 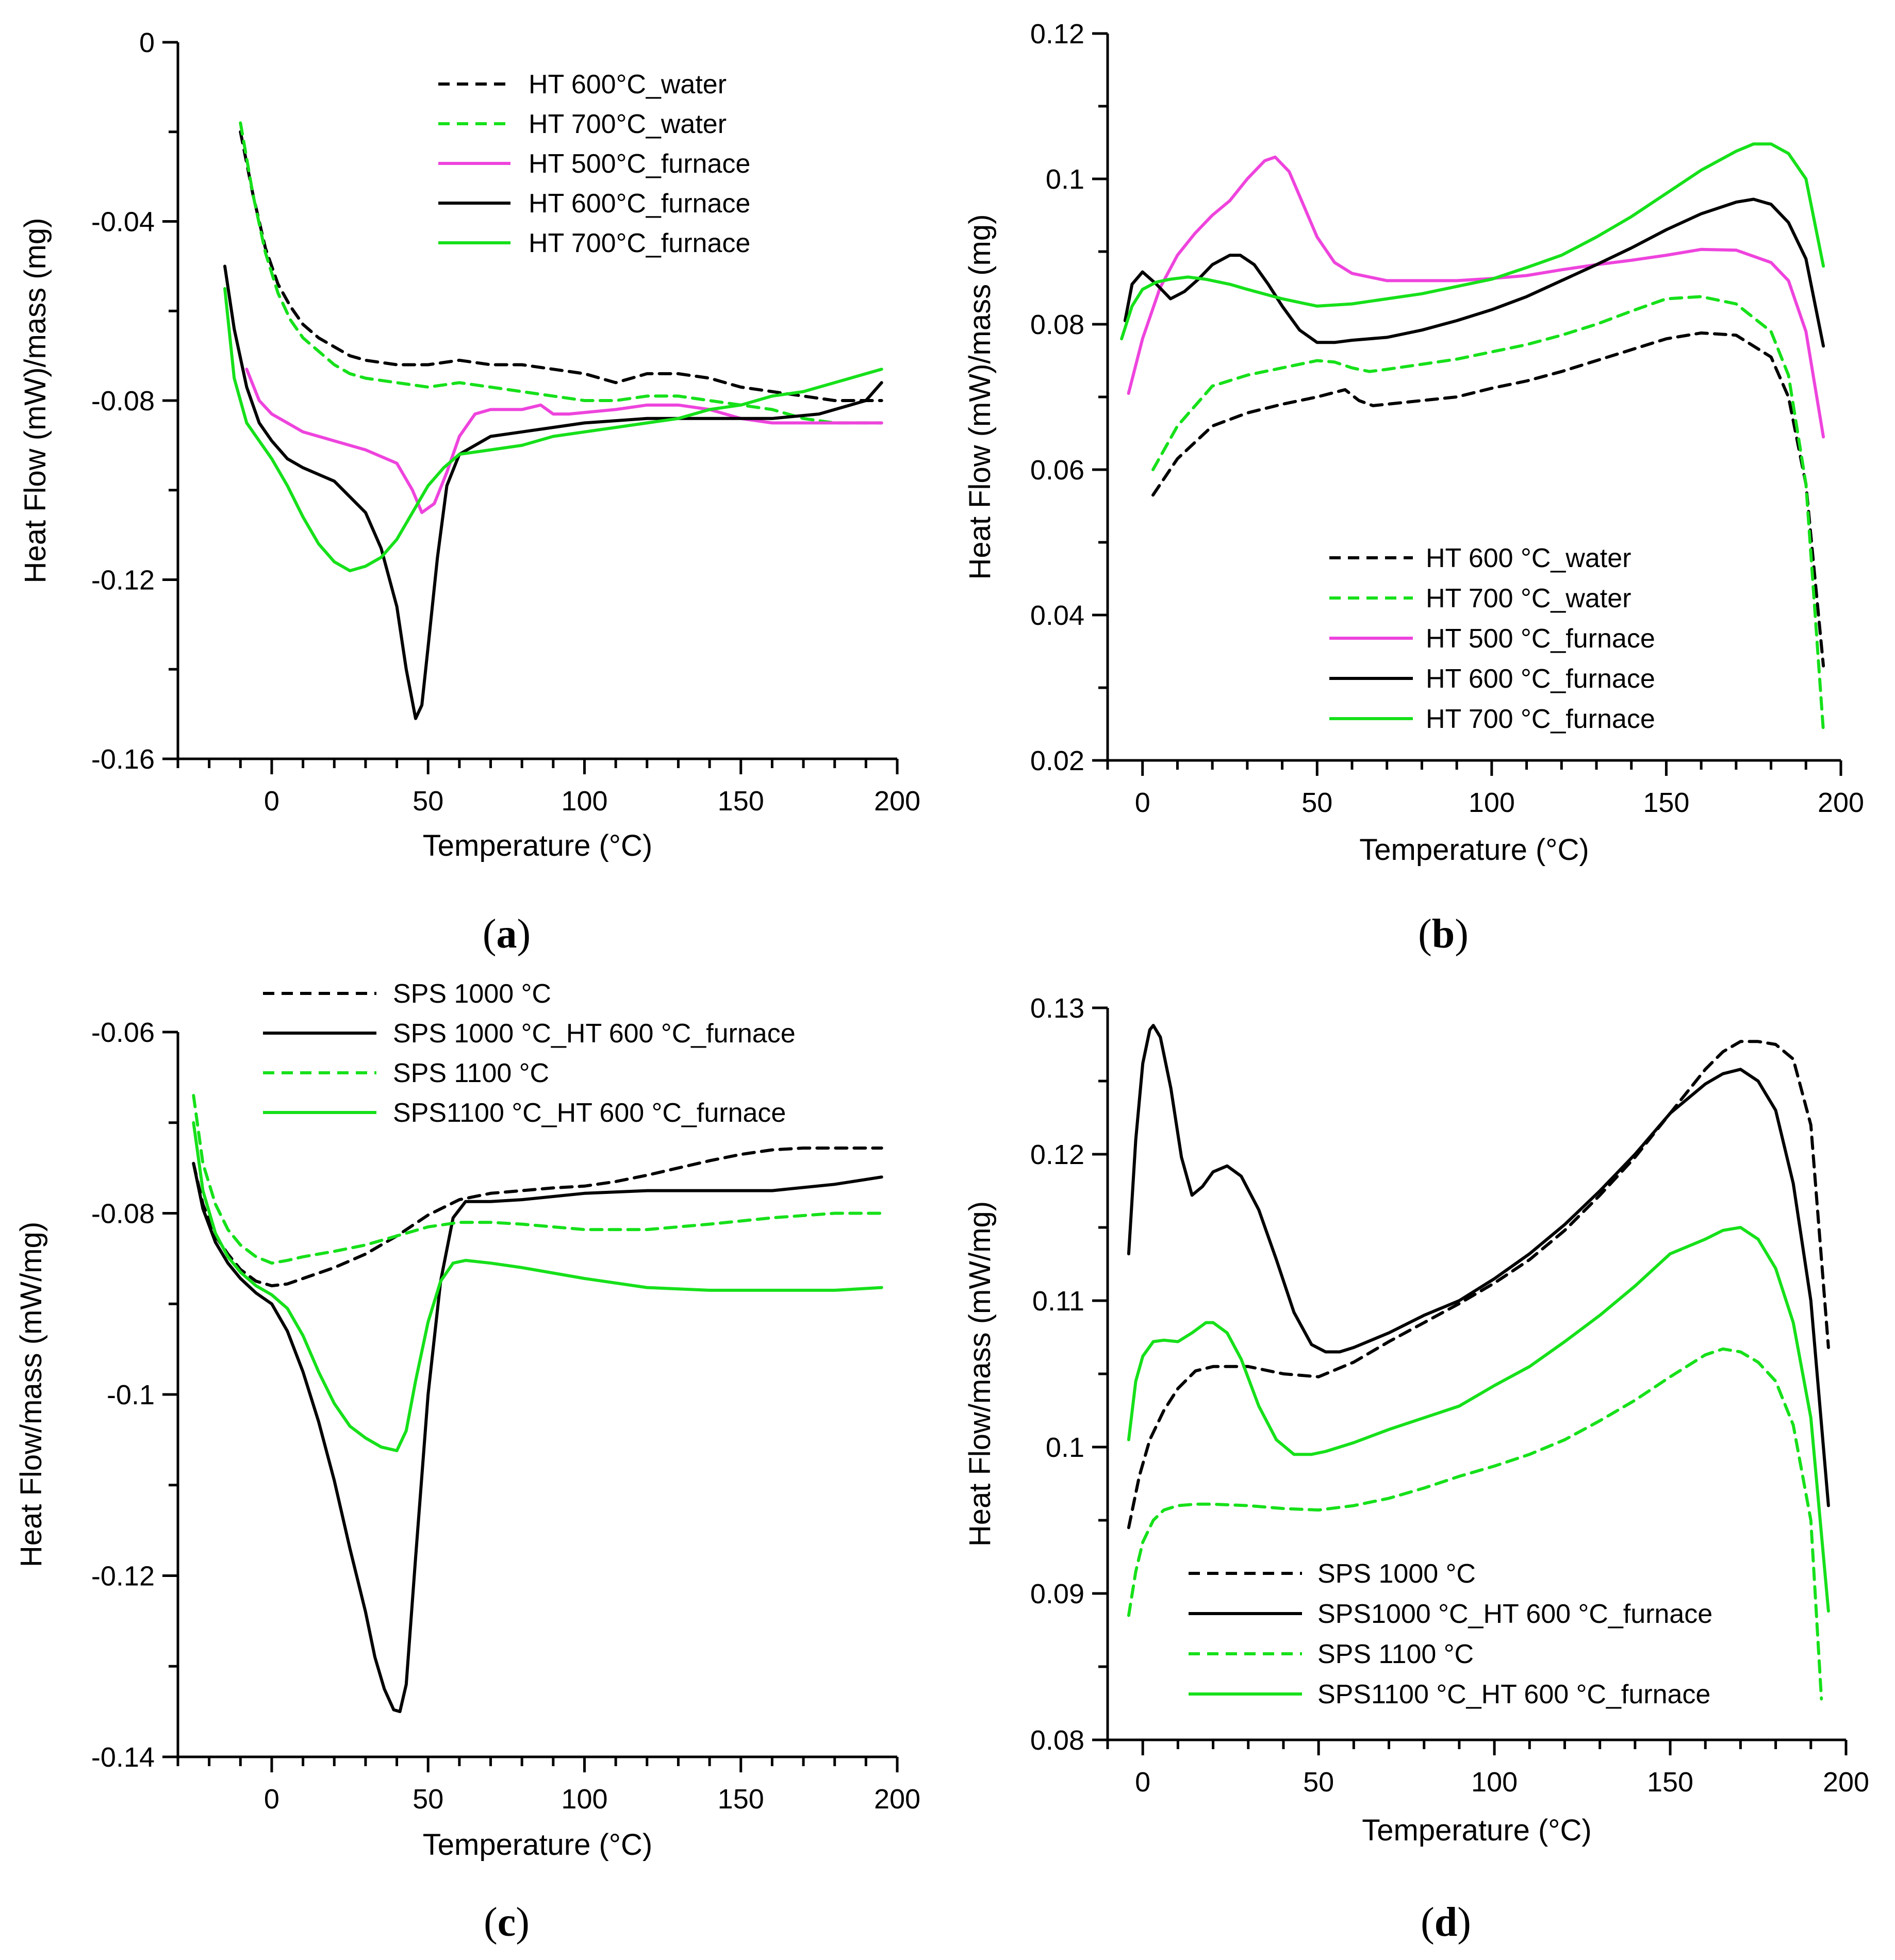 What do you see at coordinates (1476, 1830) in the screenshot?
I see `panel-d-x-axis-title: Temperature (°C)` at bounding box center [1476, 1830].